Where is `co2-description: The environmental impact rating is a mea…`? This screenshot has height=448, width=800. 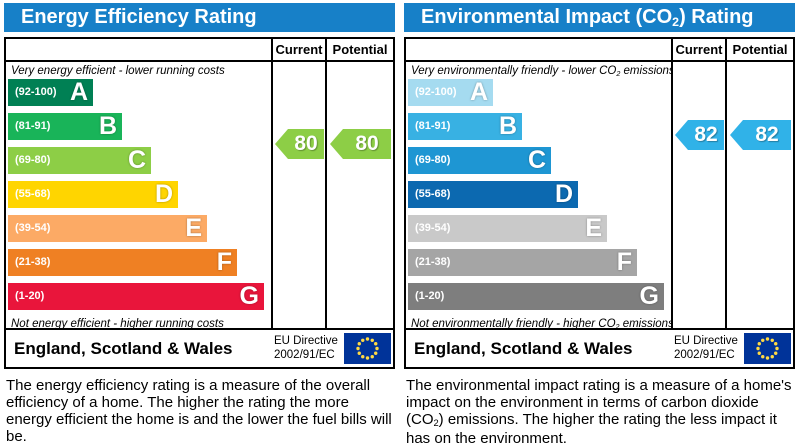
co2-description: The environmental impact rating is a mea… is located at coordinates (599, 412).